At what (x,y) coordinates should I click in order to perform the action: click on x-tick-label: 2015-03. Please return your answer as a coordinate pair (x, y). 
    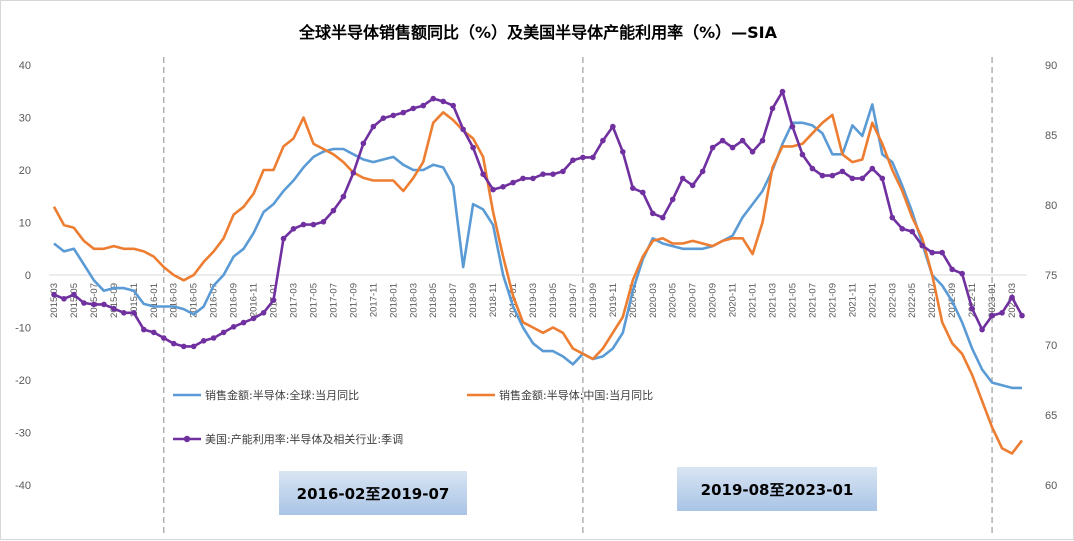
    Looking at the image, I should click on (54, 300).